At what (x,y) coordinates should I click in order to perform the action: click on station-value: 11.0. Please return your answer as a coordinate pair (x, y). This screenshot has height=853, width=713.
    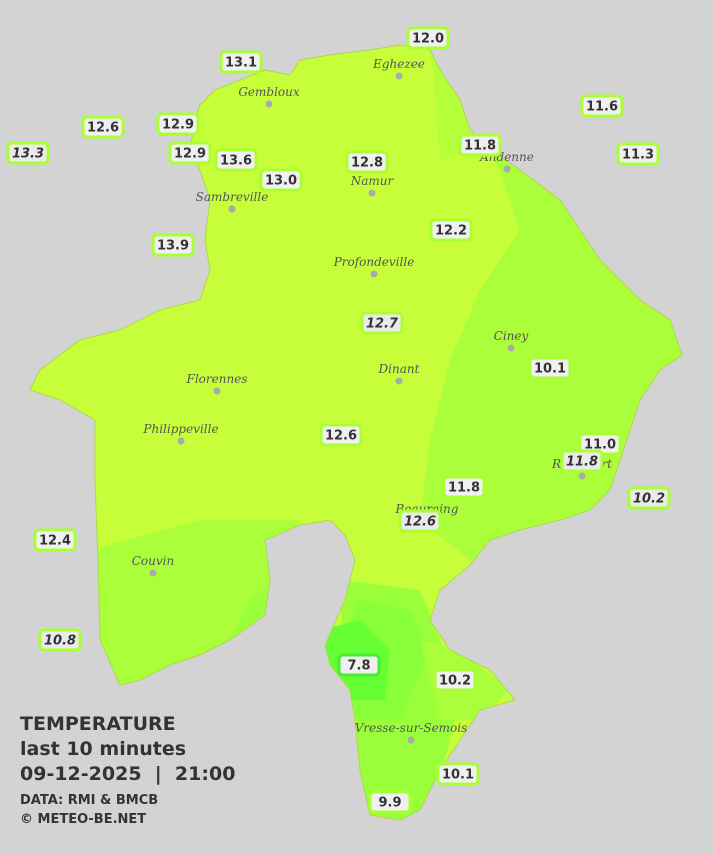
    Looking at the image, I should click on (600, 445).